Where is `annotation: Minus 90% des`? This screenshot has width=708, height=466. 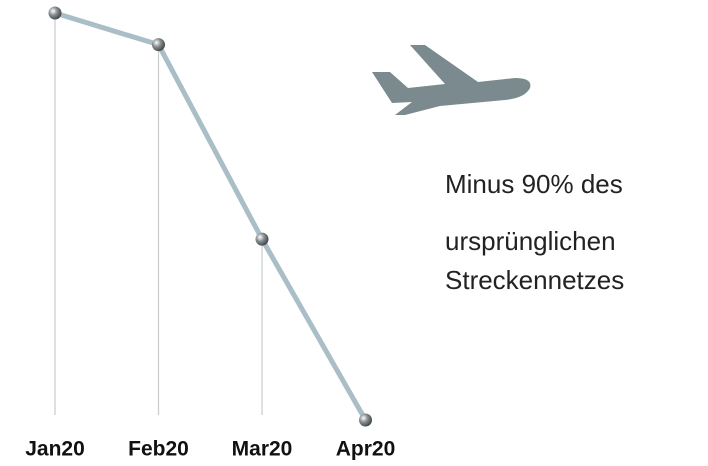
annotation: Minus 90% des is located at coordinates (534, 184).